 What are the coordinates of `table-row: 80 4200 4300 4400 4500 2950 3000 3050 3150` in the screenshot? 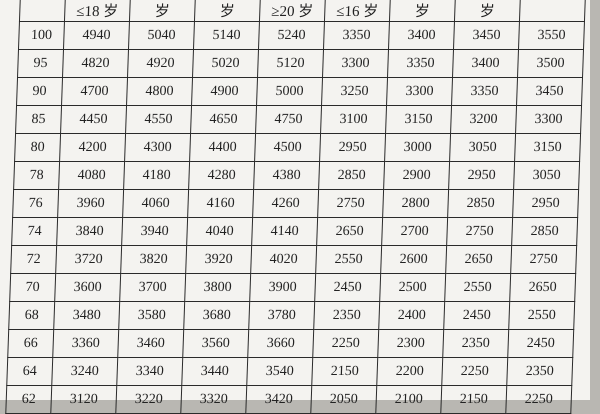 It's located at (297, 147).